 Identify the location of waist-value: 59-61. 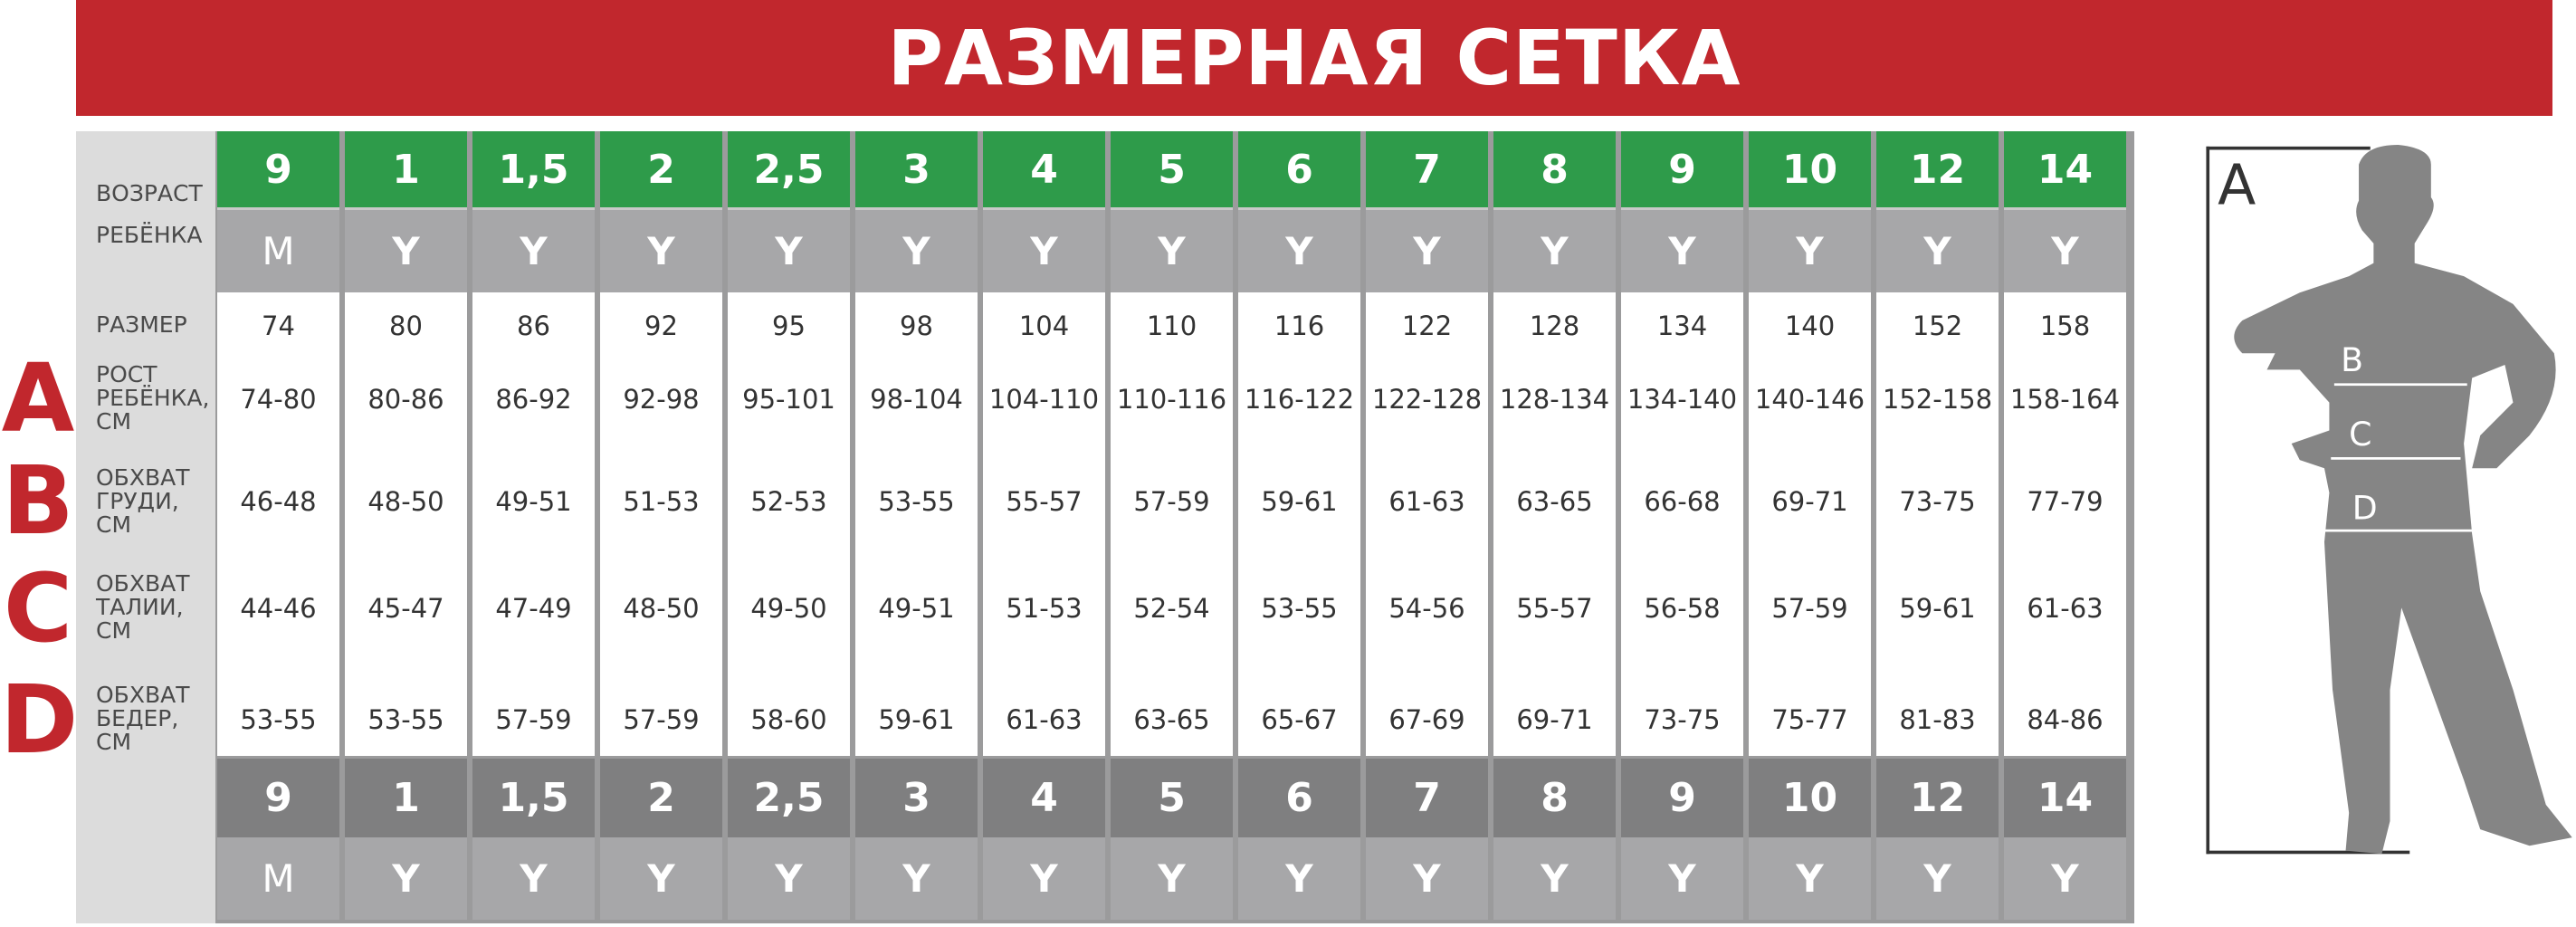
(1938, 608).